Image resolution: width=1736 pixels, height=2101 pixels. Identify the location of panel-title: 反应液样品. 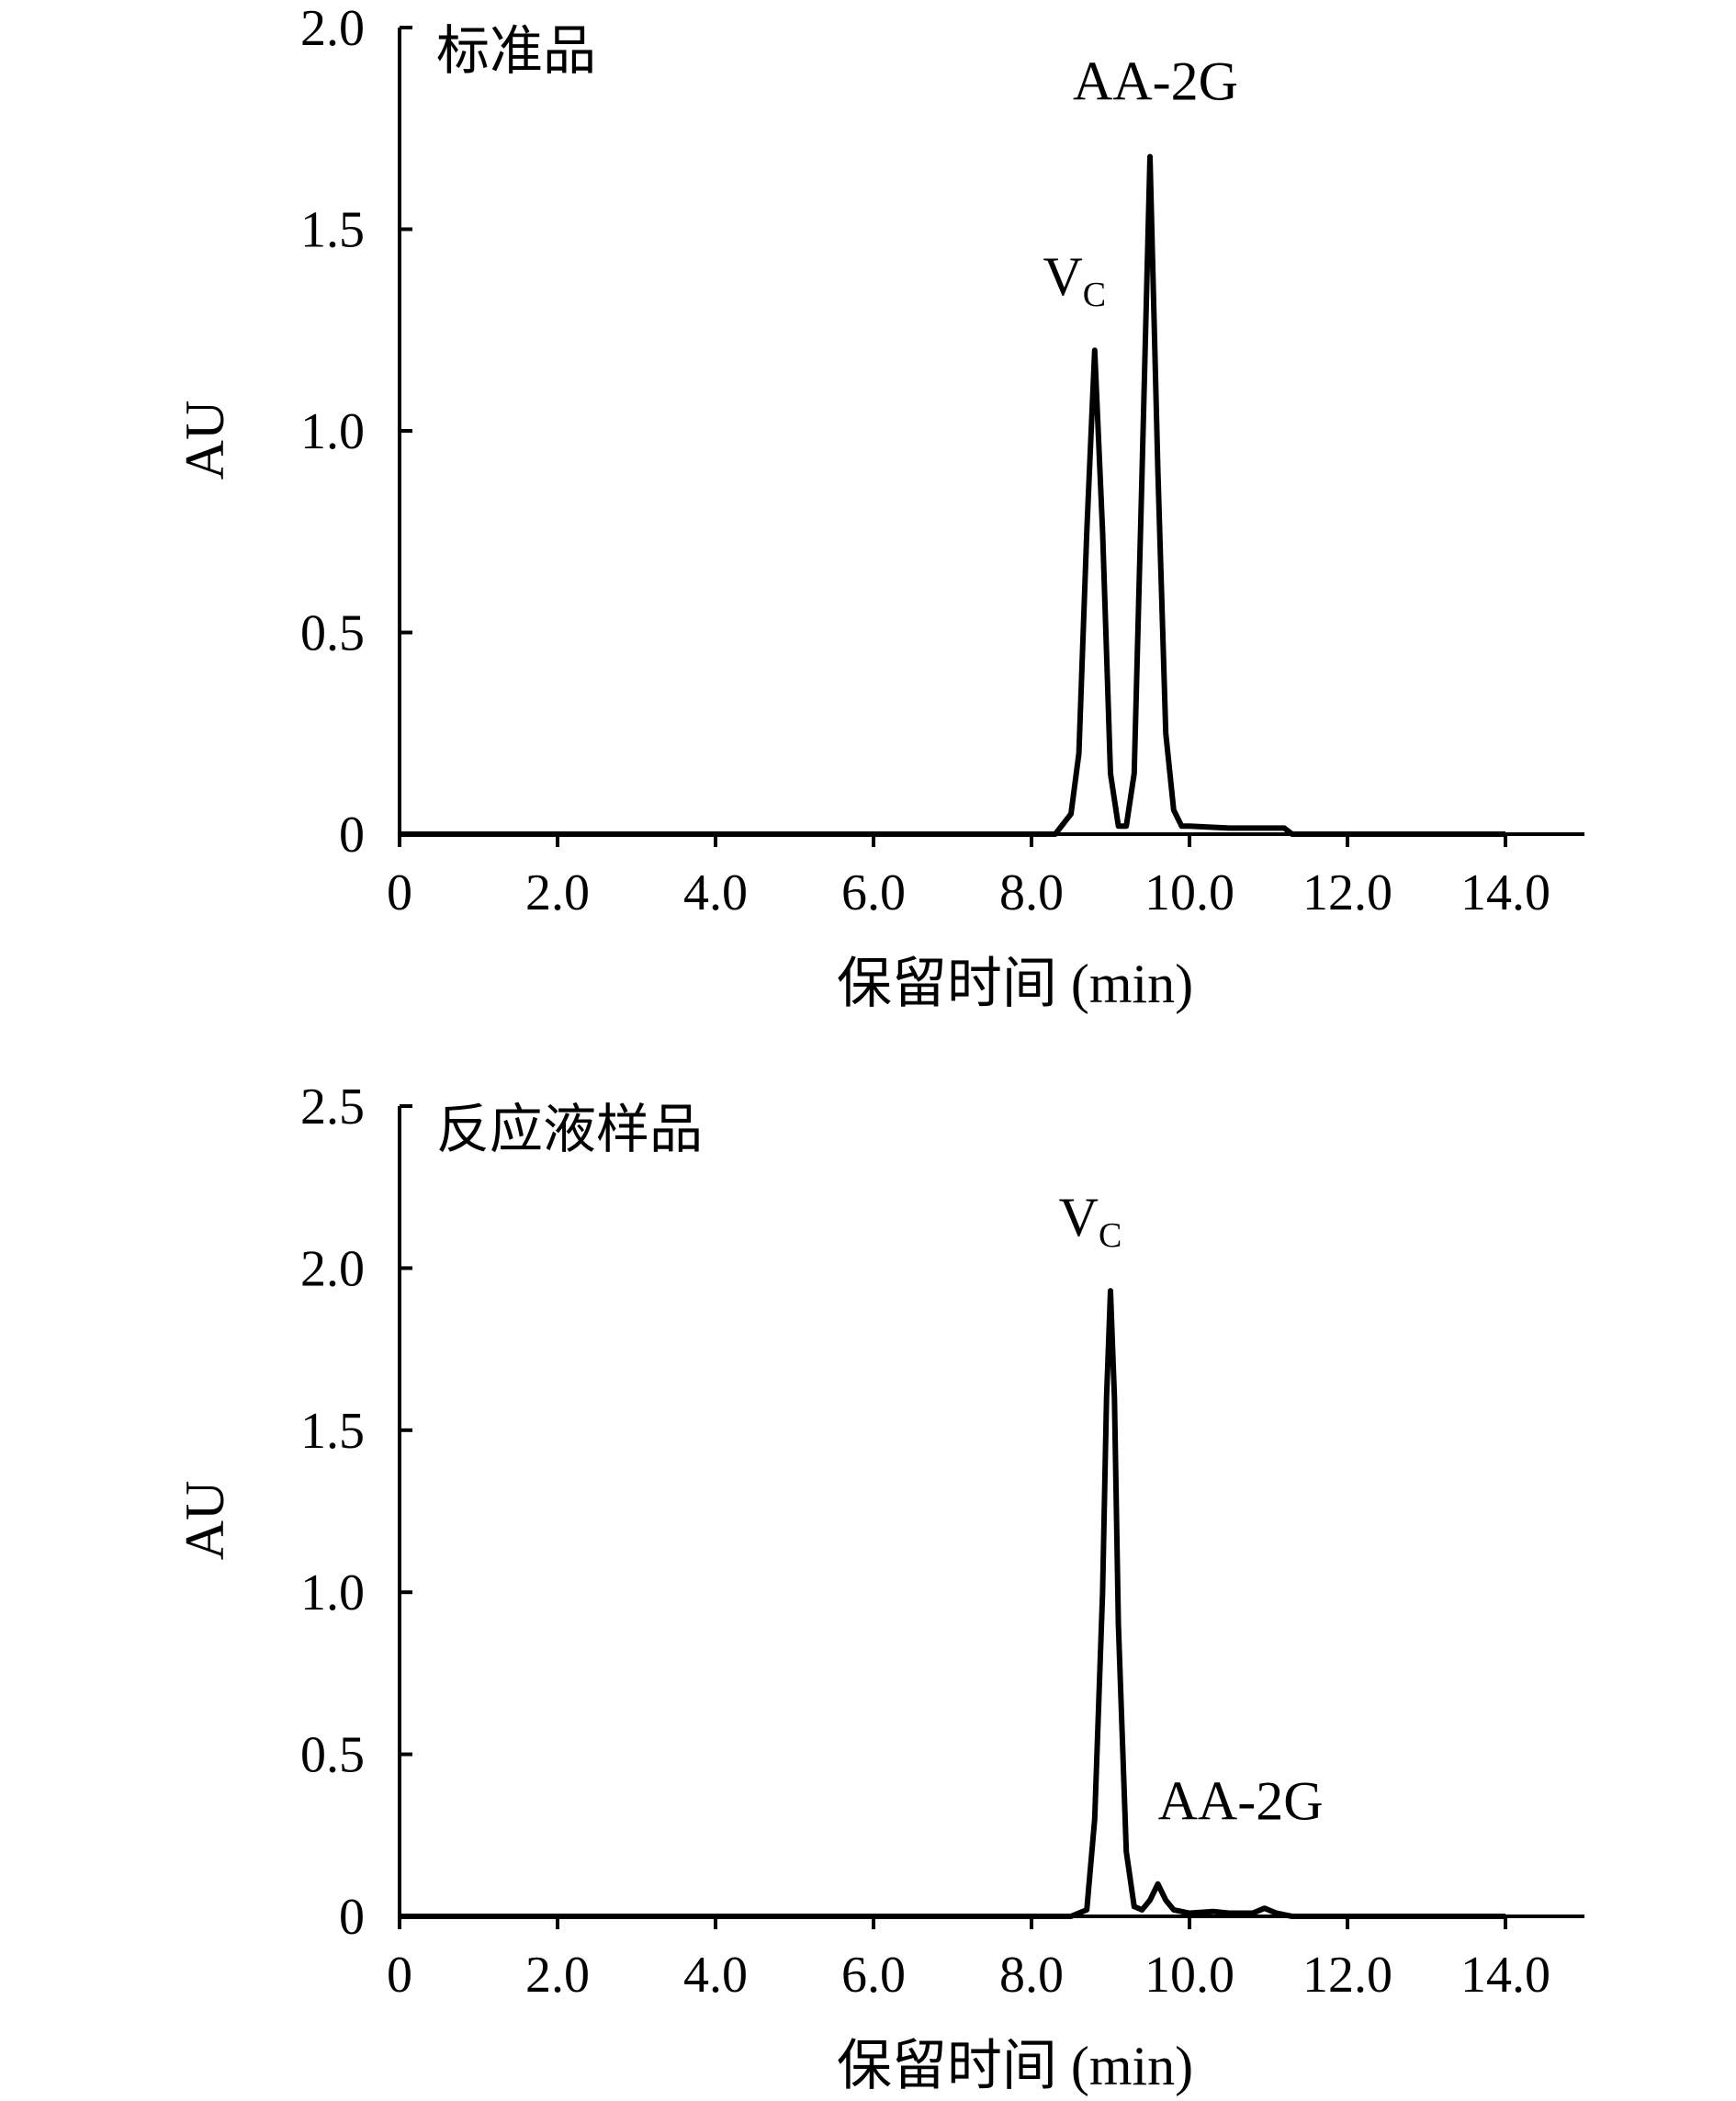
(569, 1129).